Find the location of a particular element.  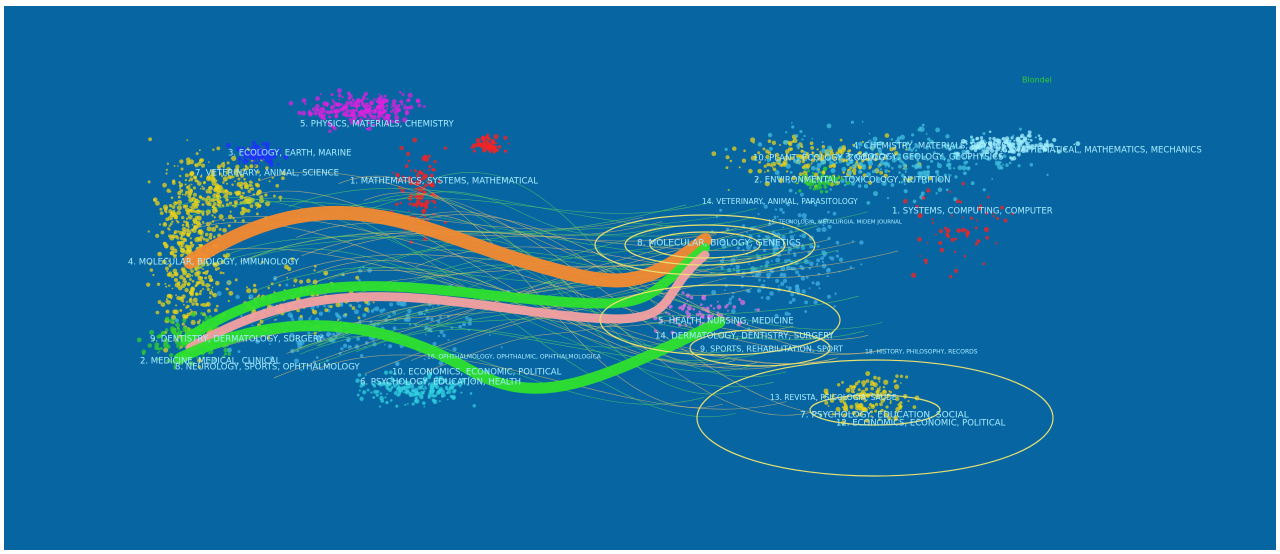

cluster-label: 3. ECOLOGY, EARTH, MARINE is located at coordinates (289, 154).